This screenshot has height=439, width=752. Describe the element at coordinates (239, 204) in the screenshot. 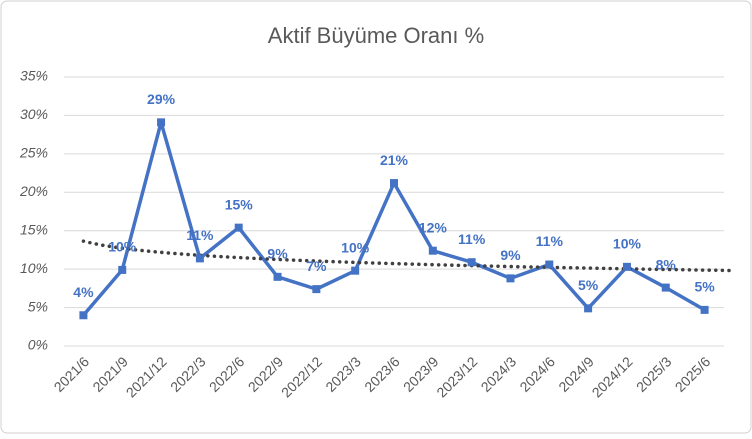

I see `data-label: 15%` at that location.